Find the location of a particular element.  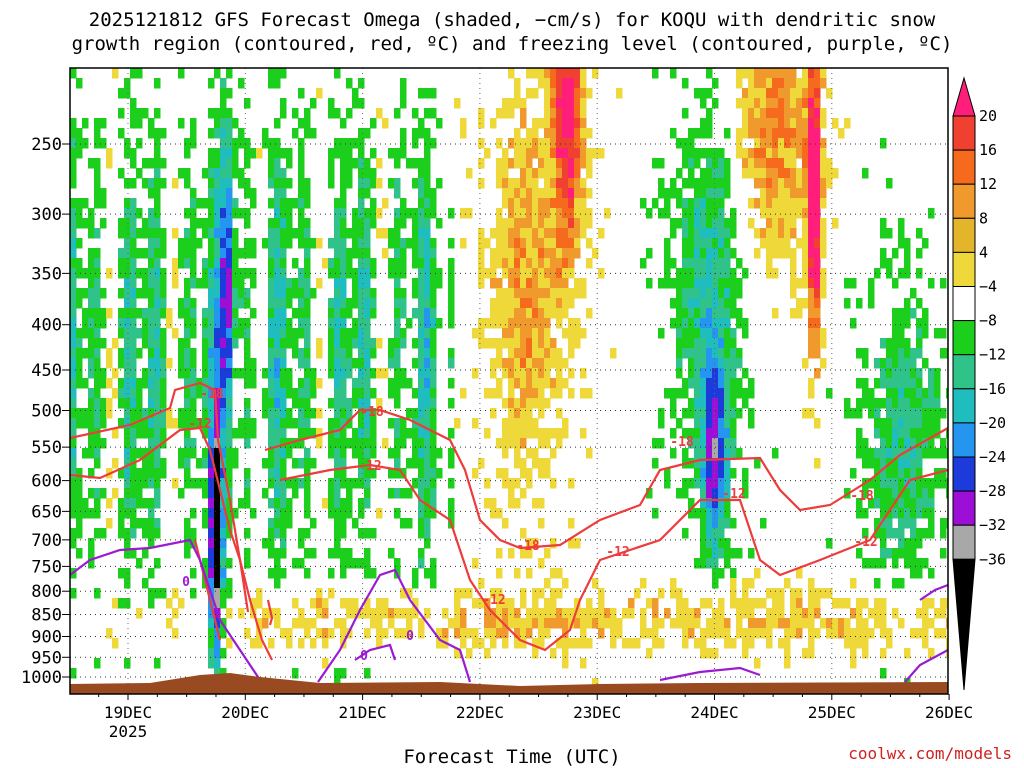

credit-link: coolwx.com/models is located at coordinates (930, 753).